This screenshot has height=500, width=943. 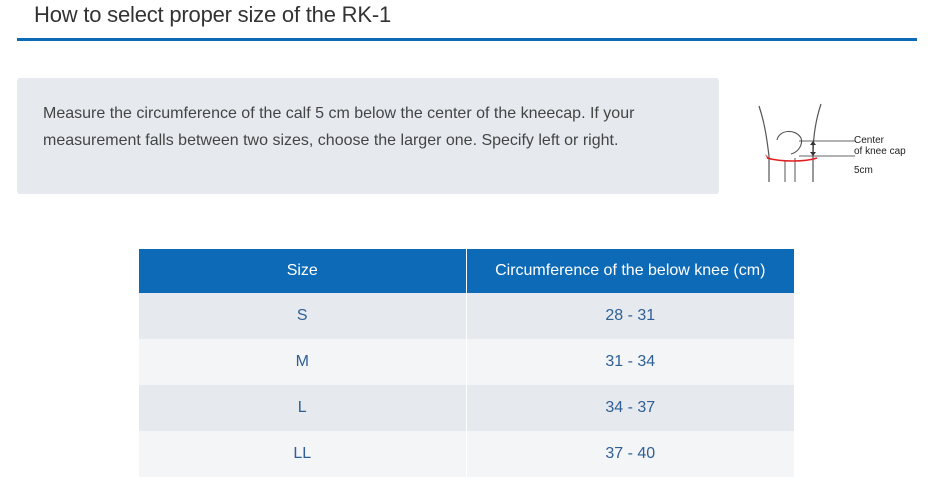 I want to click on cell-size: S, so click(x=302, y=316).